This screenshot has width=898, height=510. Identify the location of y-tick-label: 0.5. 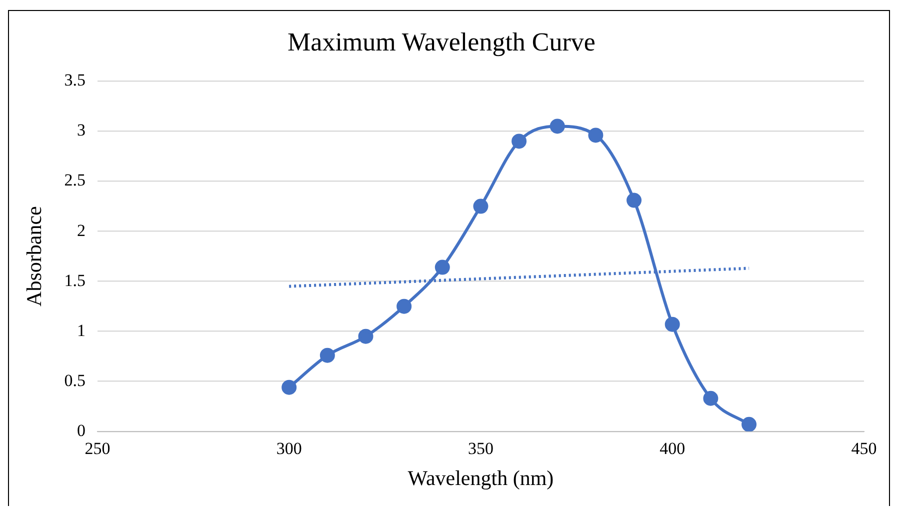
(75, 380).